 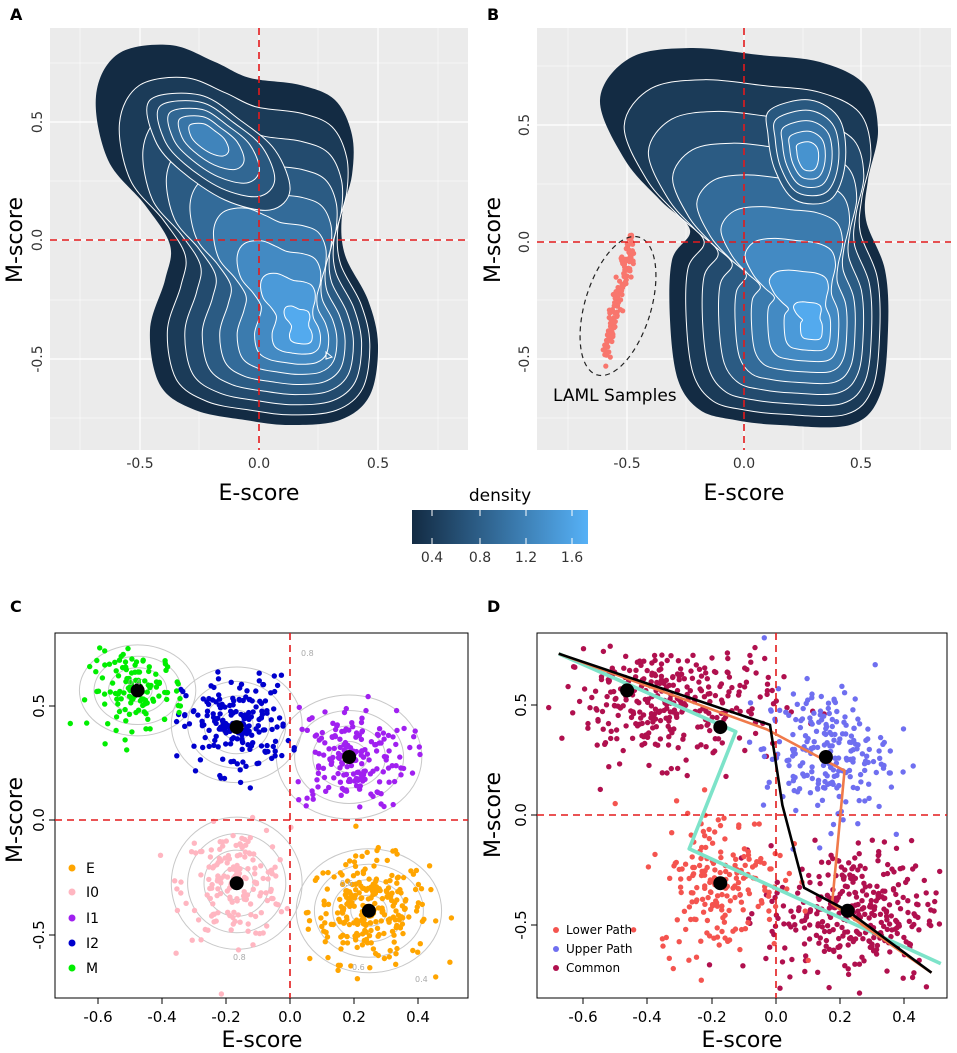 I want to click on legend-label-E: E, so click(x=90, y=869).